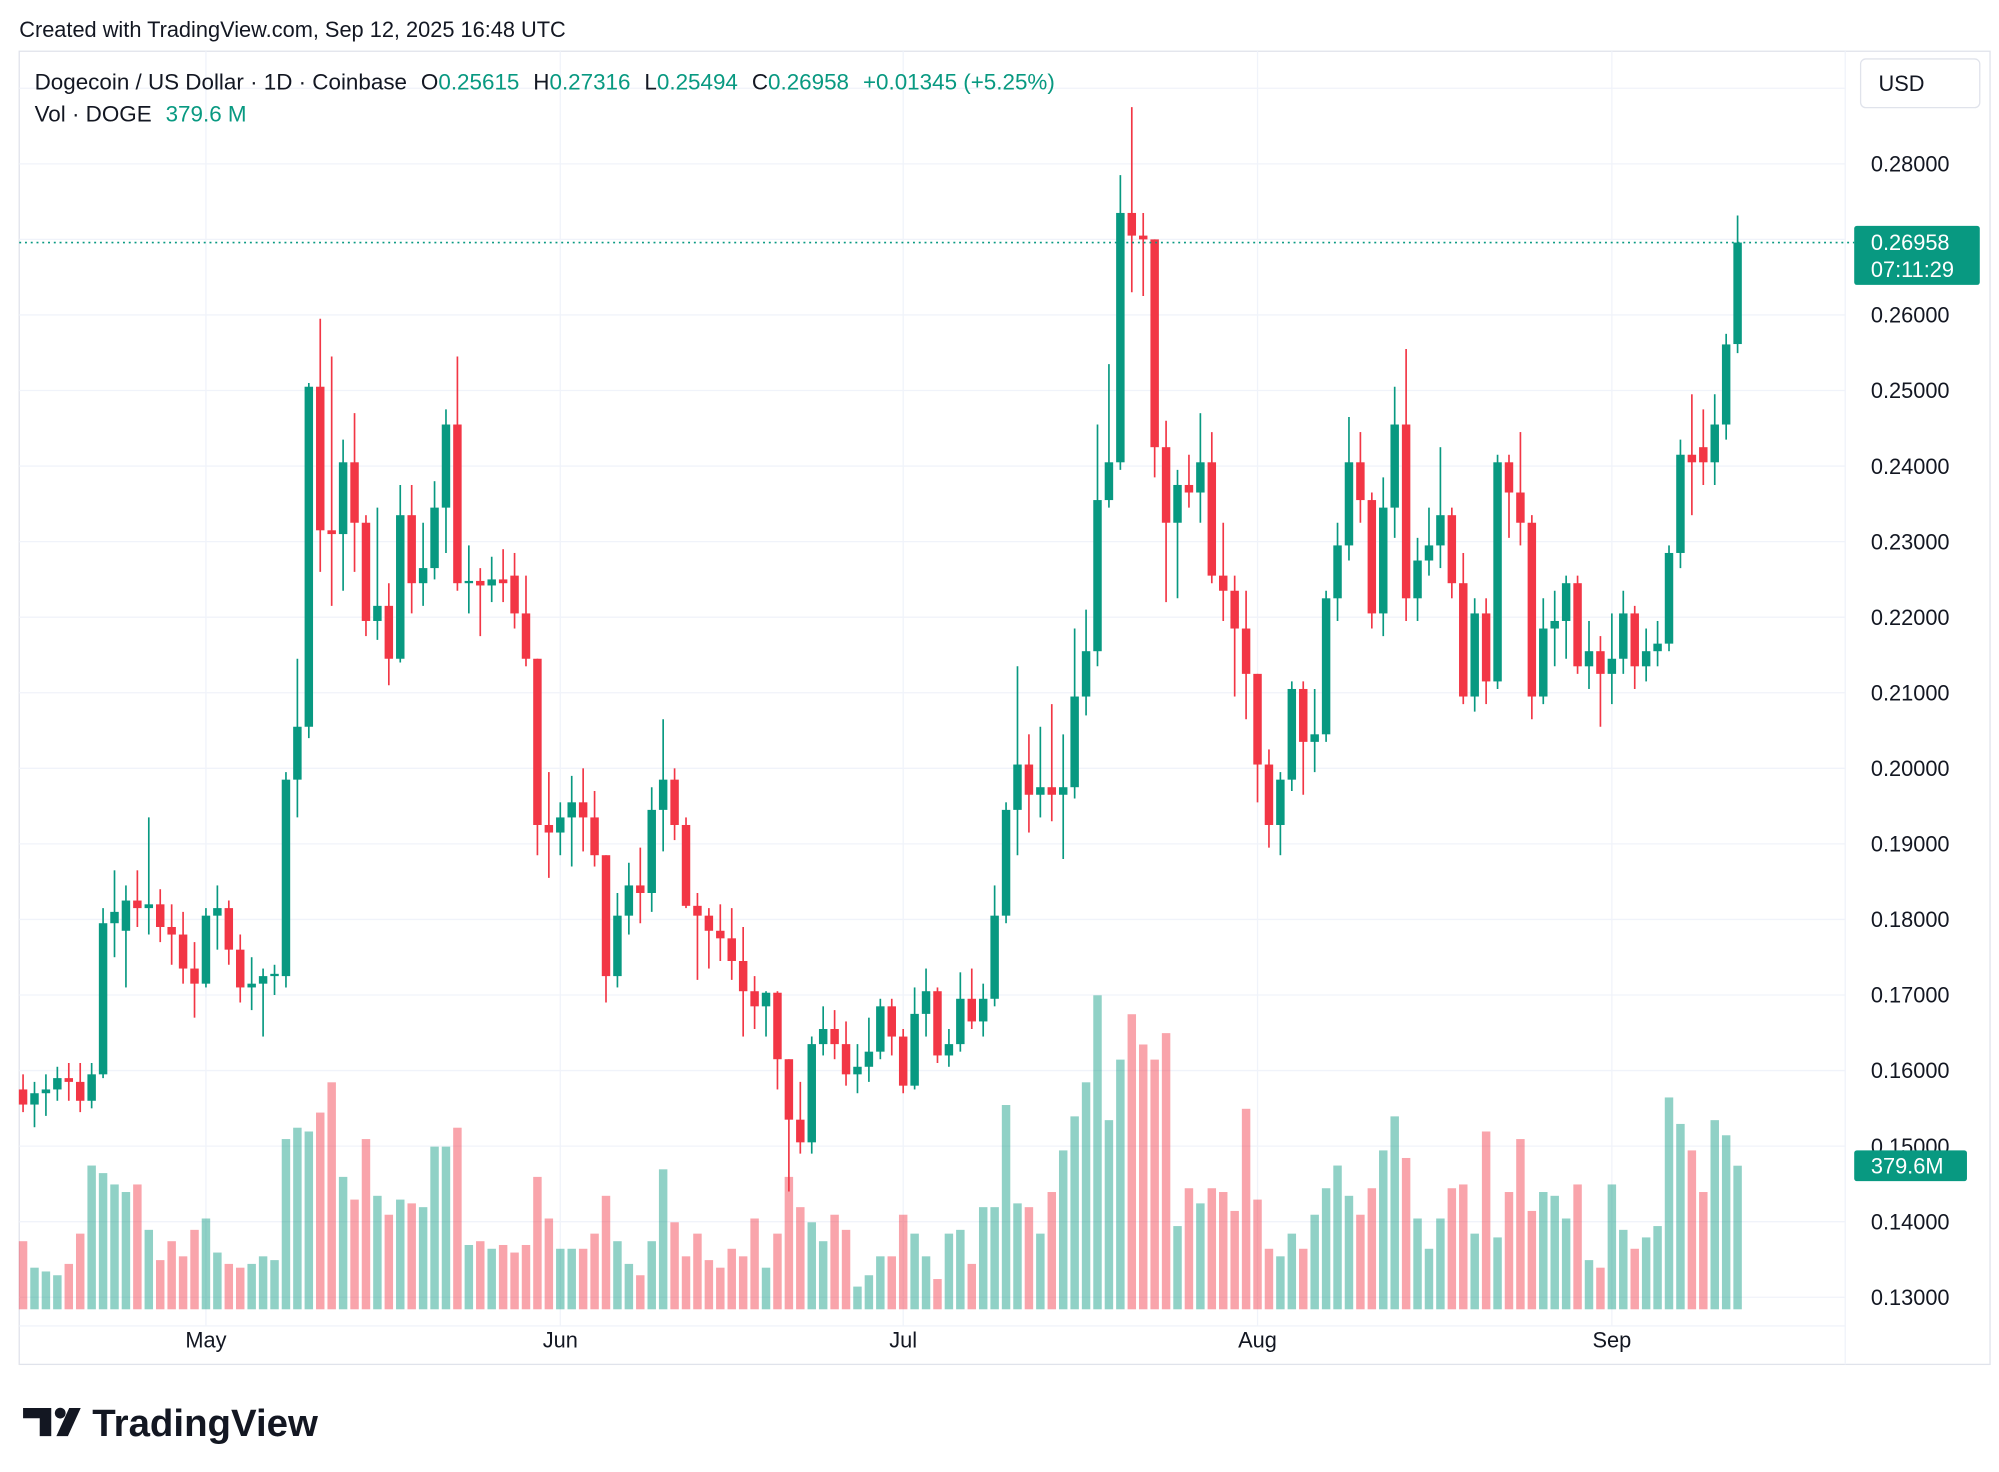  What do you see at coordinates (697, 82) in the screenshot?
I see `ohlc-value: 0.25494` at bounding box center [697, 82].